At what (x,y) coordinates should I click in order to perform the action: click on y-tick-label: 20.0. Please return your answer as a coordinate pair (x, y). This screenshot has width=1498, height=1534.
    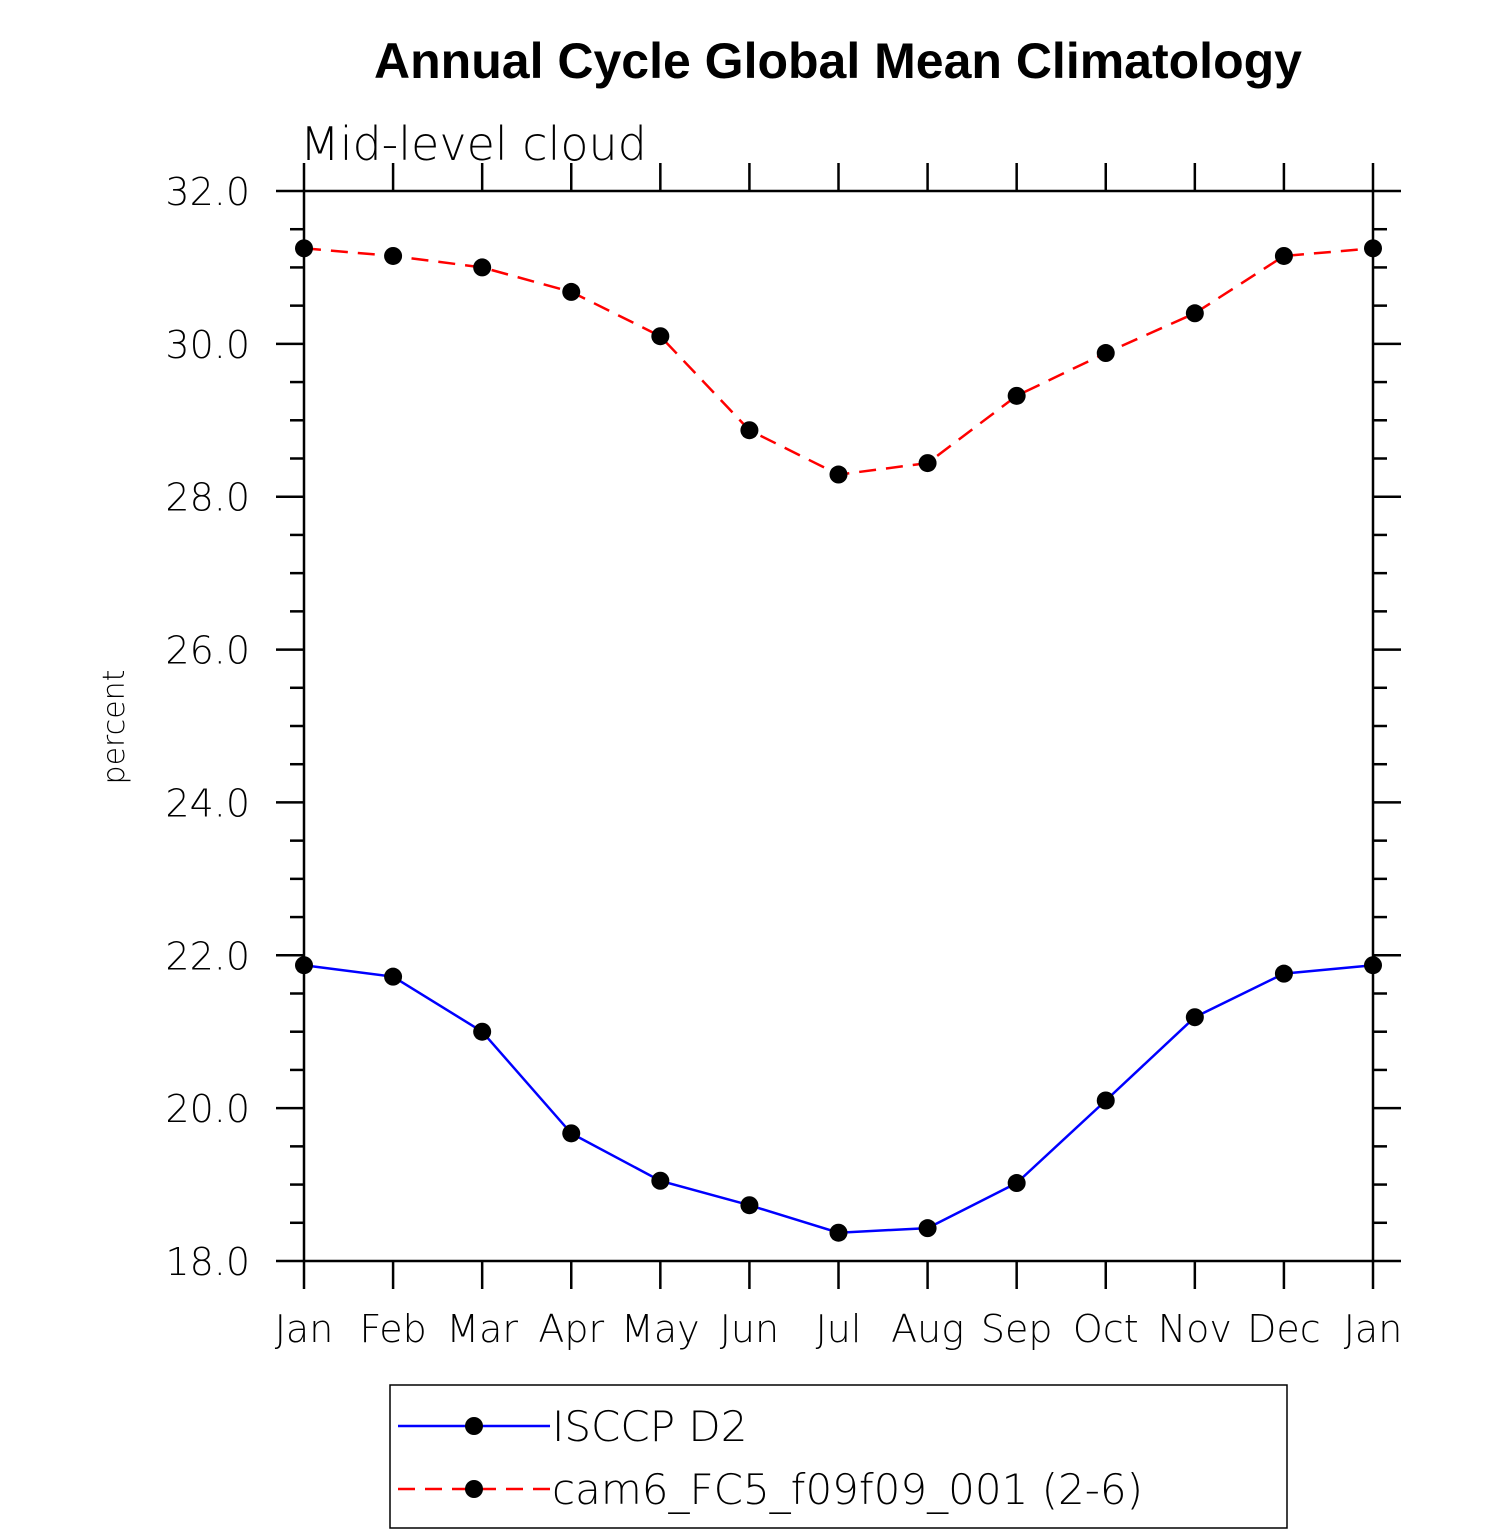
    Looking at the image, I should click on (207, 1109).